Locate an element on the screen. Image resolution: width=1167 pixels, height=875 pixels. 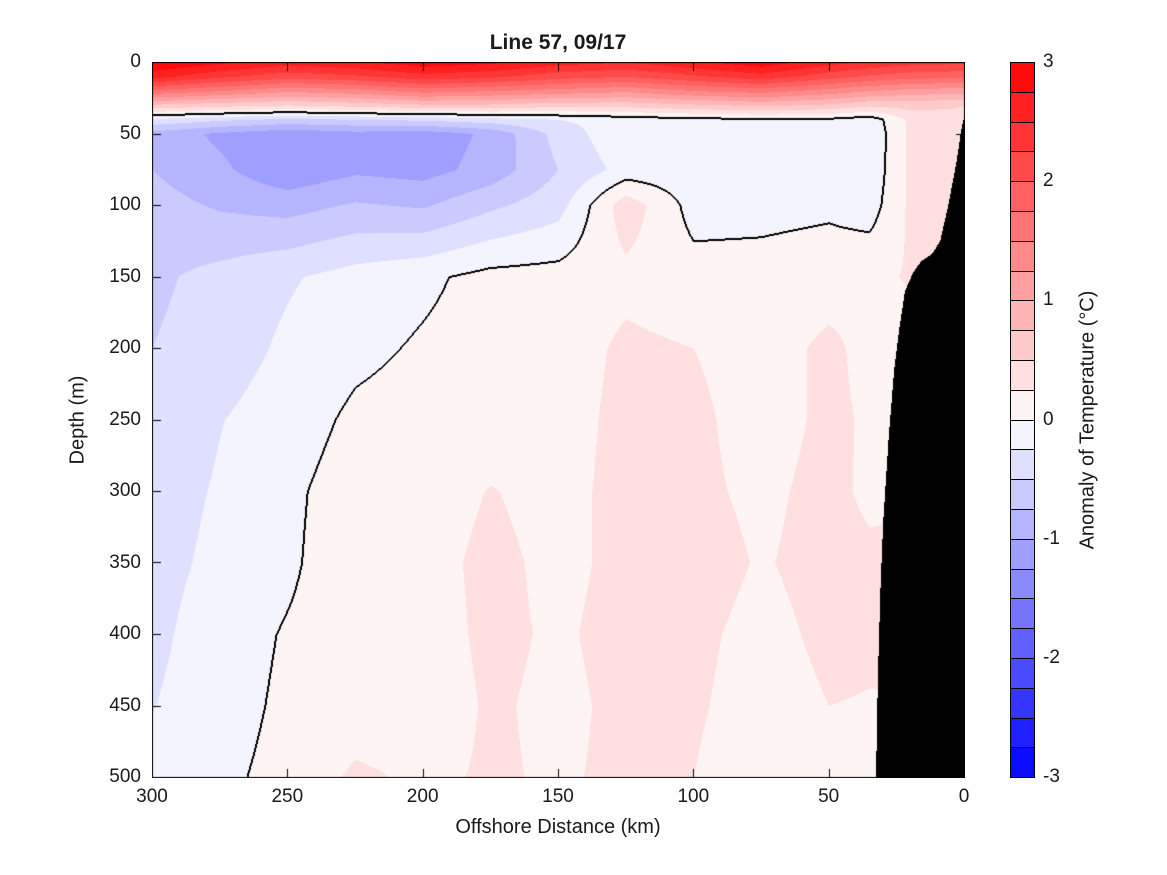
x-tick-label: 100 is located at coordinates (693, 796).